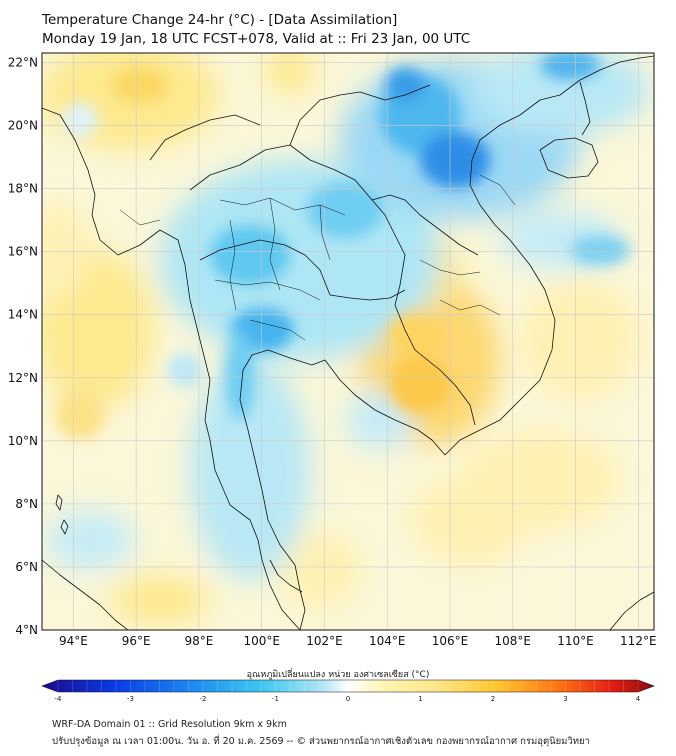 This screenshot has height=756, width=676. What do you see at coordinates (324, 641) in the screenshot?
I see `lon-tick-label: 102°E` at bounding box center [324, 641].